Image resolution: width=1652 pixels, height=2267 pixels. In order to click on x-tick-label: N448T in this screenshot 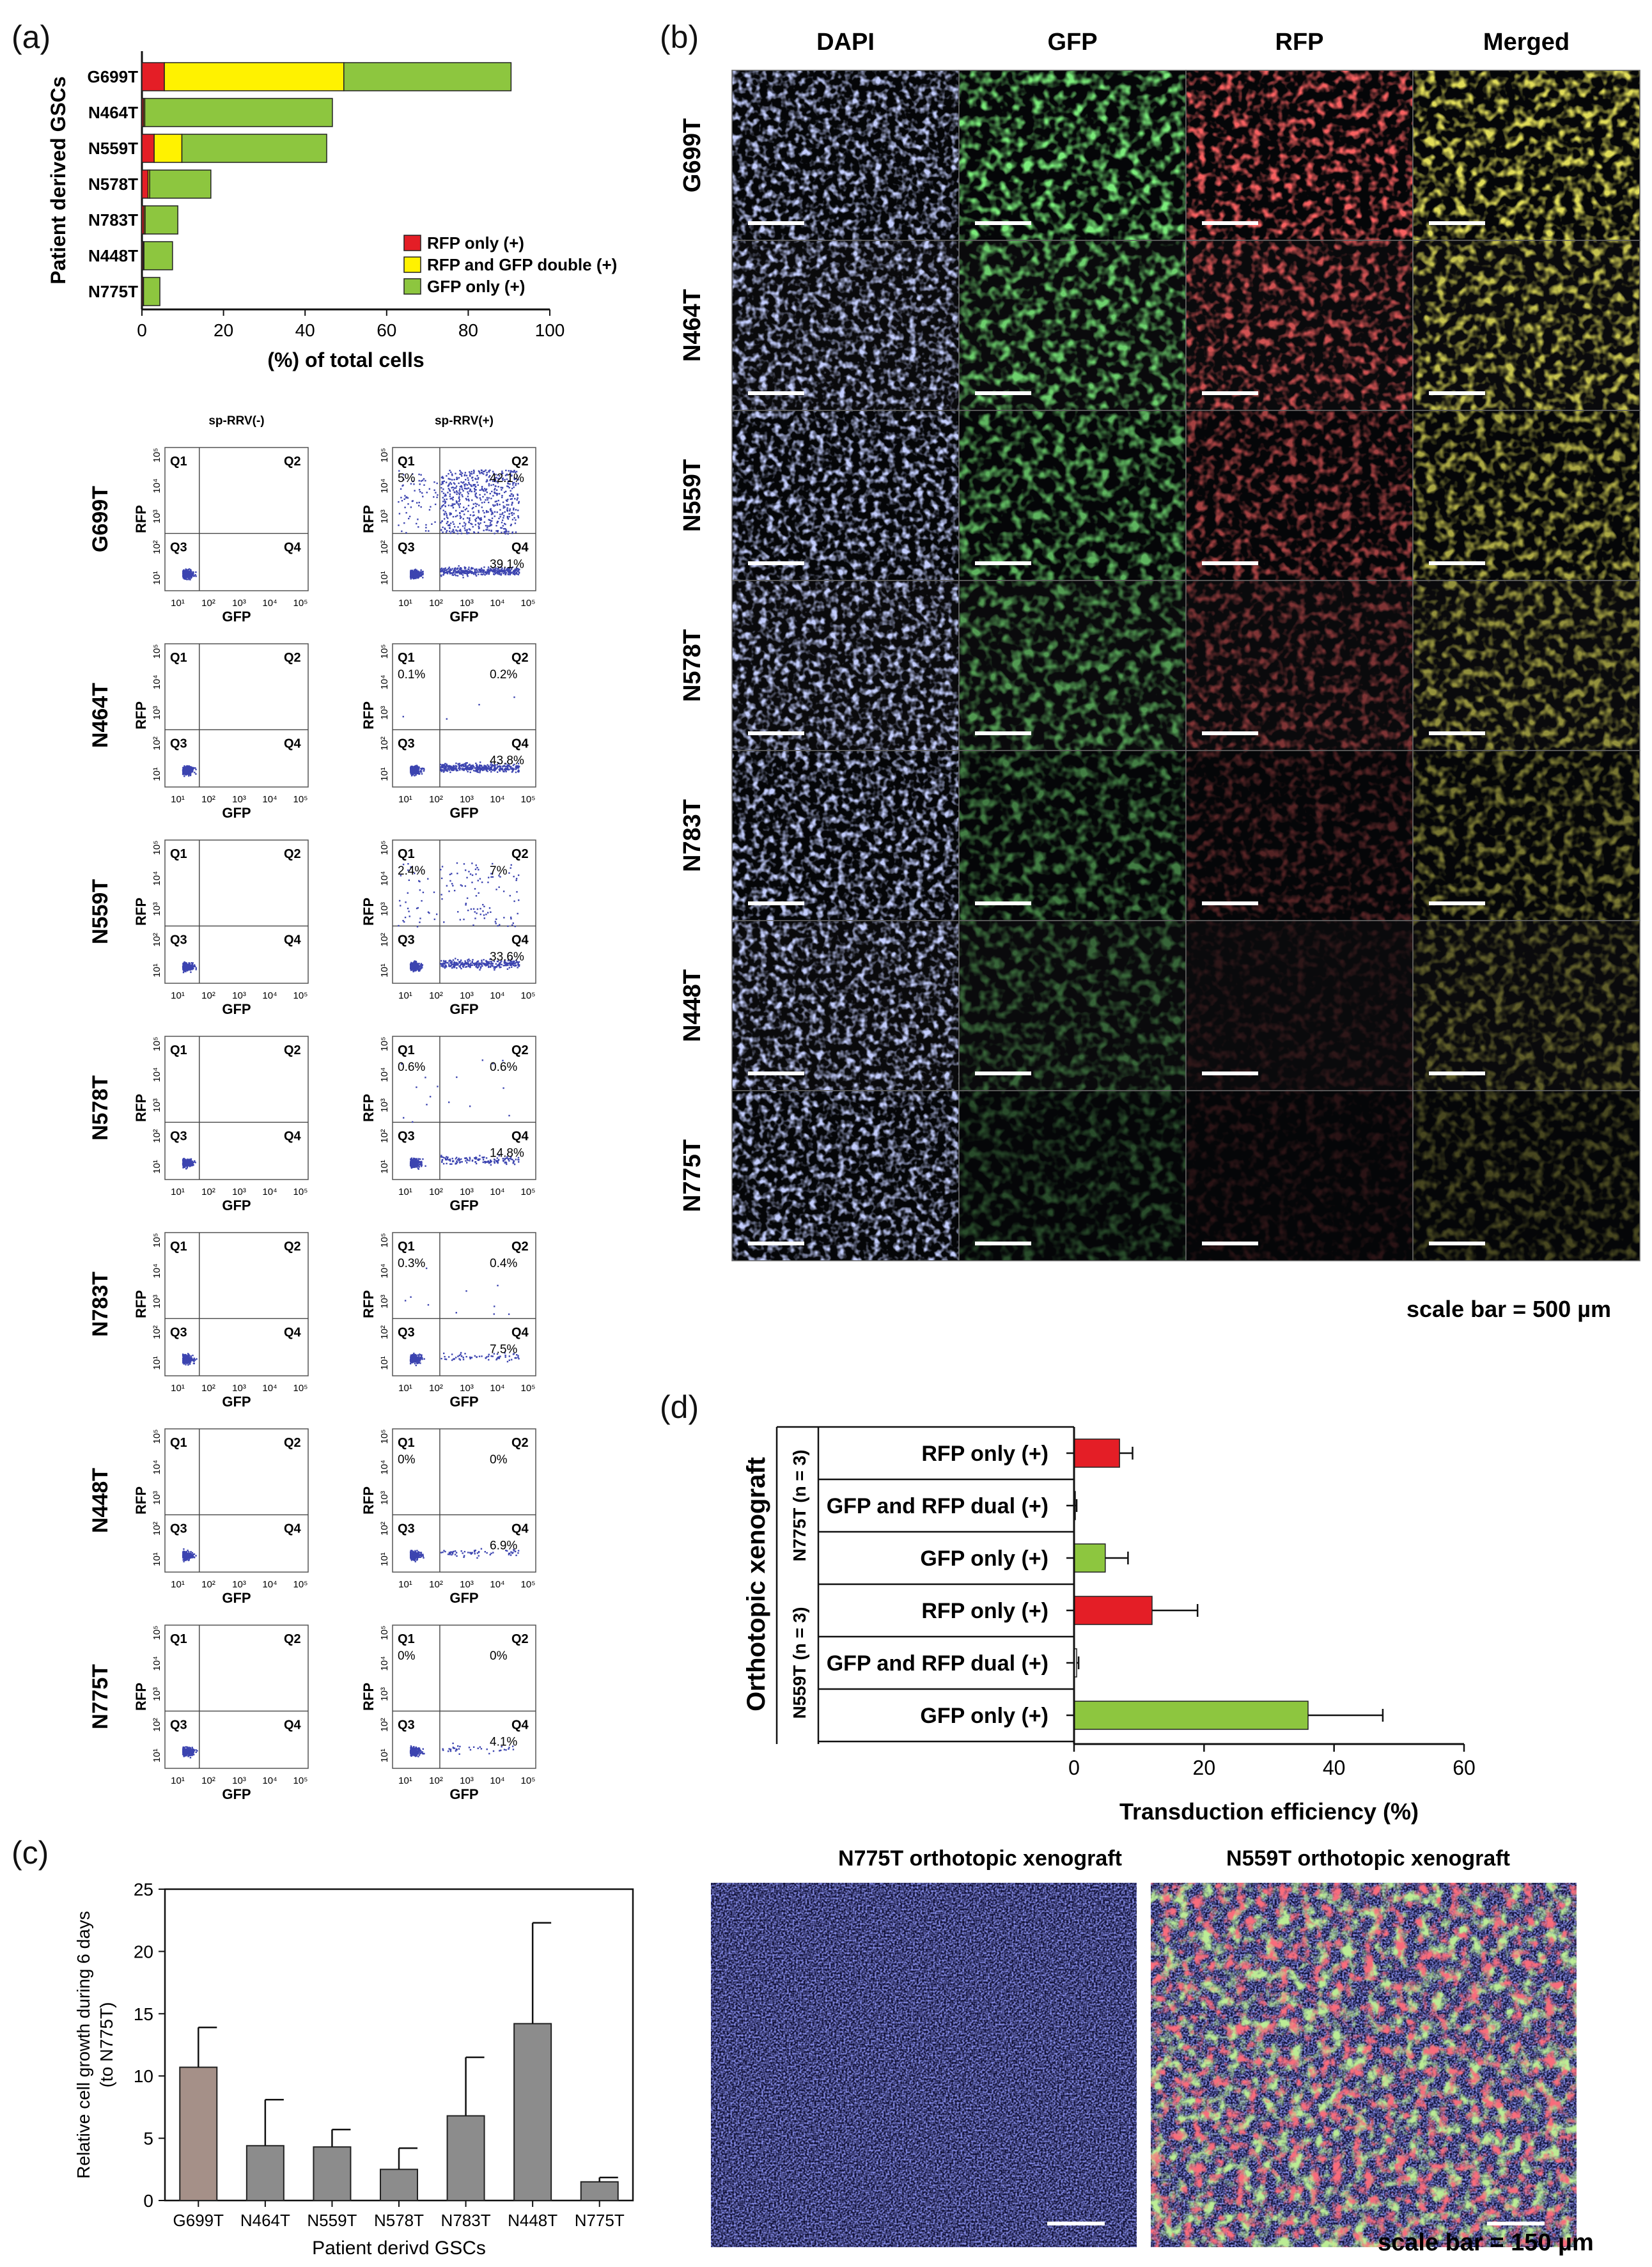, I will do `click(532, 2220)`.